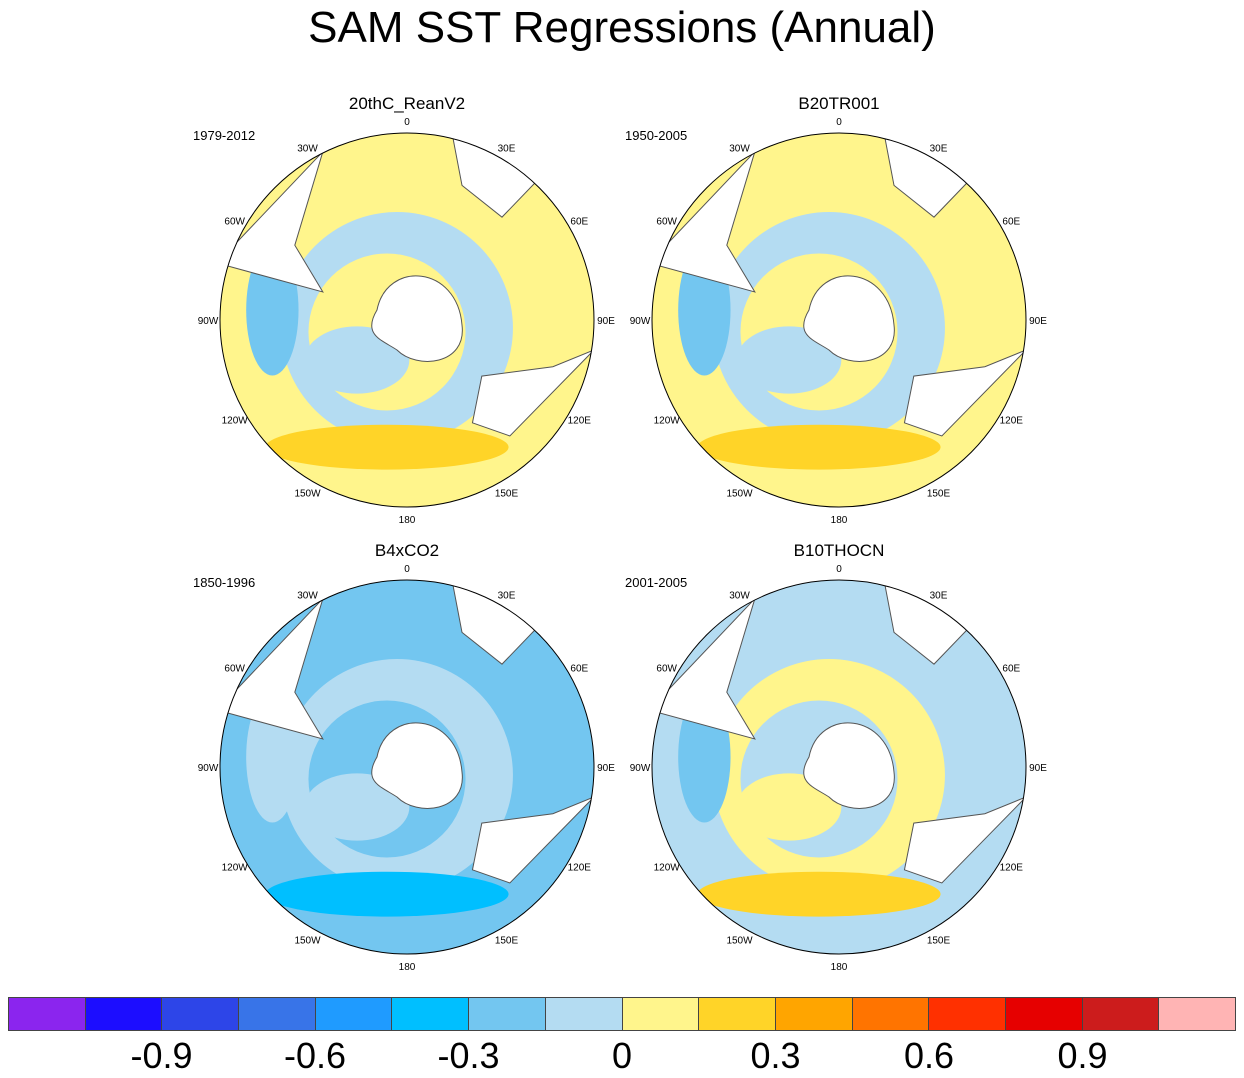  Describe the element at coordinates (929, 1055) in the screenshot. I see `colorbar-tick-label: 0.6` at that location.